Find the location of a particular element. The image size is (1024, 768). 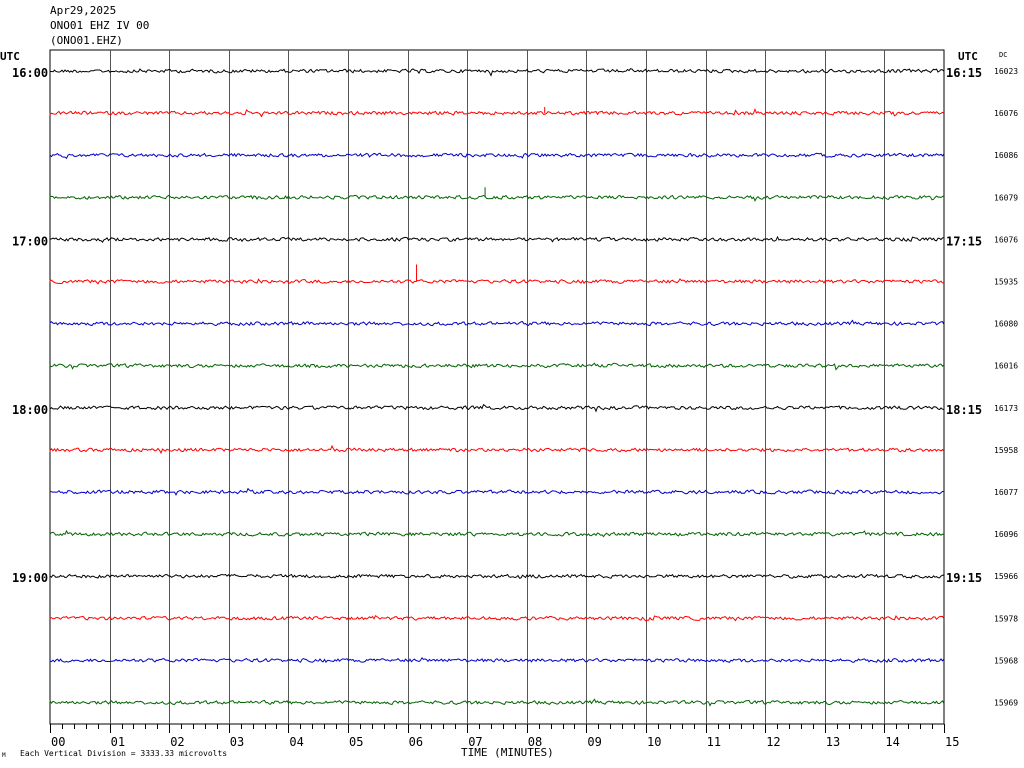

trace-dc-value: 16096 is located at coordinates (1006, 534).